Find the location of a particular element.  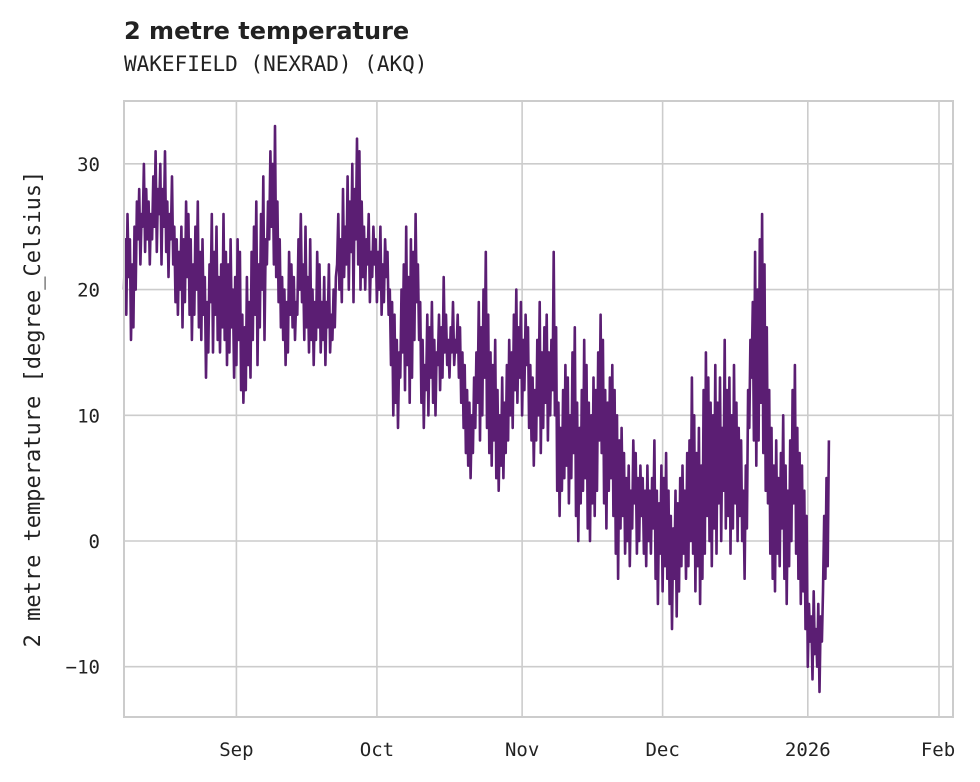

y-tick-label: 10 is located at coordinates (88, 416).